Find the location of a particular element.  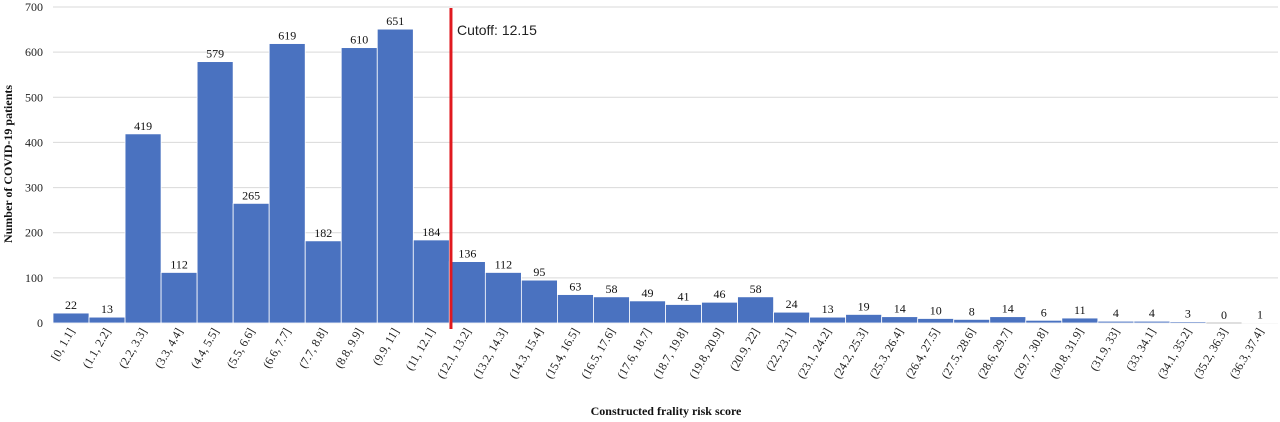

data-label: 24 is located at coordinates (792, 304).